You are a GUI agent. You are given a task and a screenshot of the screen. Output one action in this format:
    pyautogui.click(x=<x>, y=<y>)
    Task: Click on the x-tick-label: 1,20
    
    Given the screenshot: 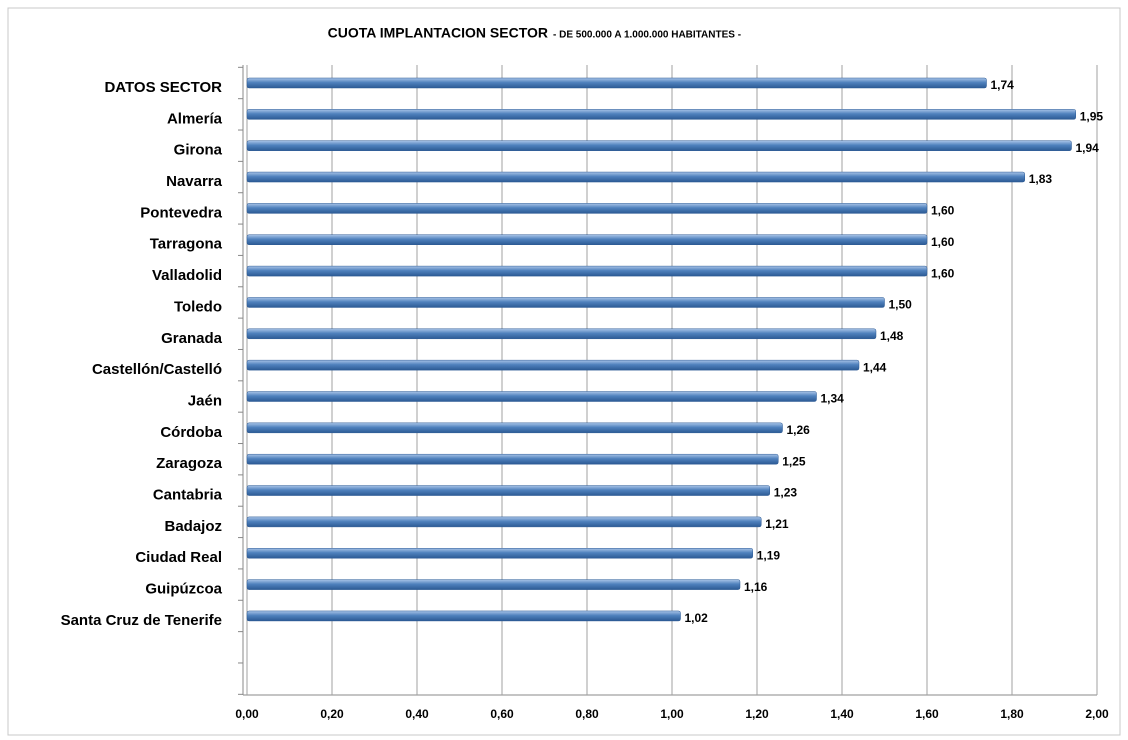 What is the action you would take?
    pyautogui.click(x=757, y=714)
    